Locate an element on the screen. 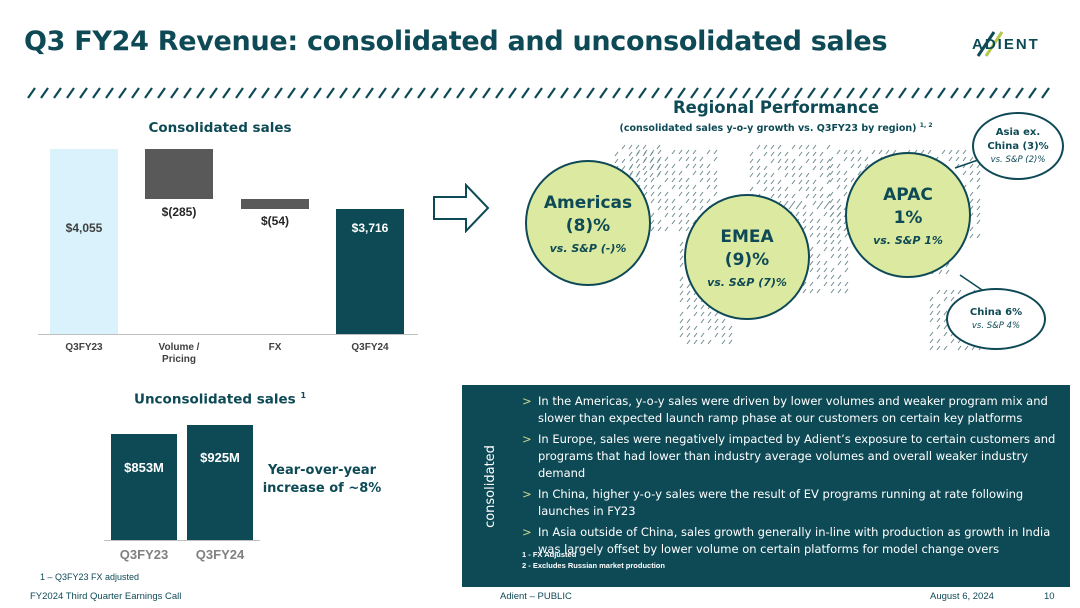  x-tick-volume: Volume / Pricing is located at coordinates (179, 353).